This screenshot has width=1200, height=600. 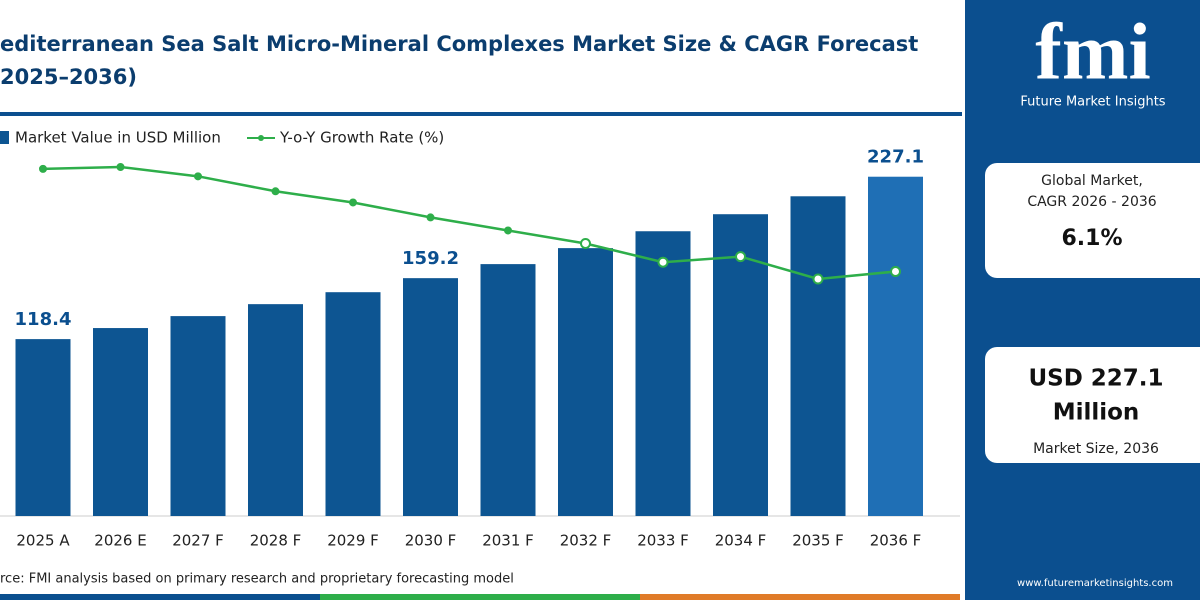 I want to click on legend-label: Market Value in USD Million, so click(x=118, y=138).